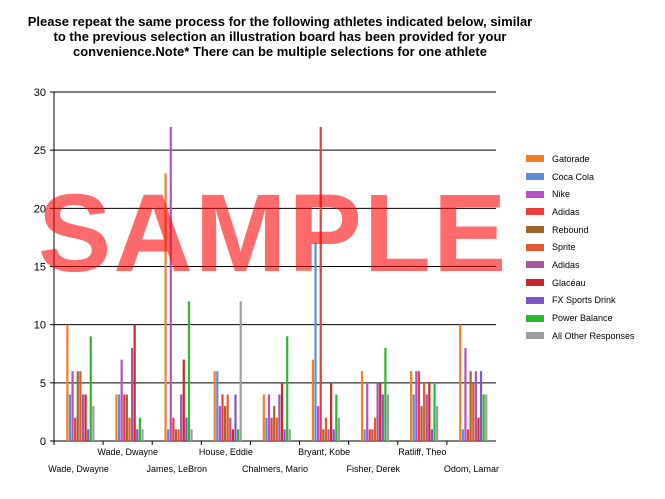 Image resolution: width=665 pixels, height=499 pixels. What do you see at coordinates (226, 452) in the screenshot?
I see `x-tick-label: House, Eddie` at bounding box center [226, 452].